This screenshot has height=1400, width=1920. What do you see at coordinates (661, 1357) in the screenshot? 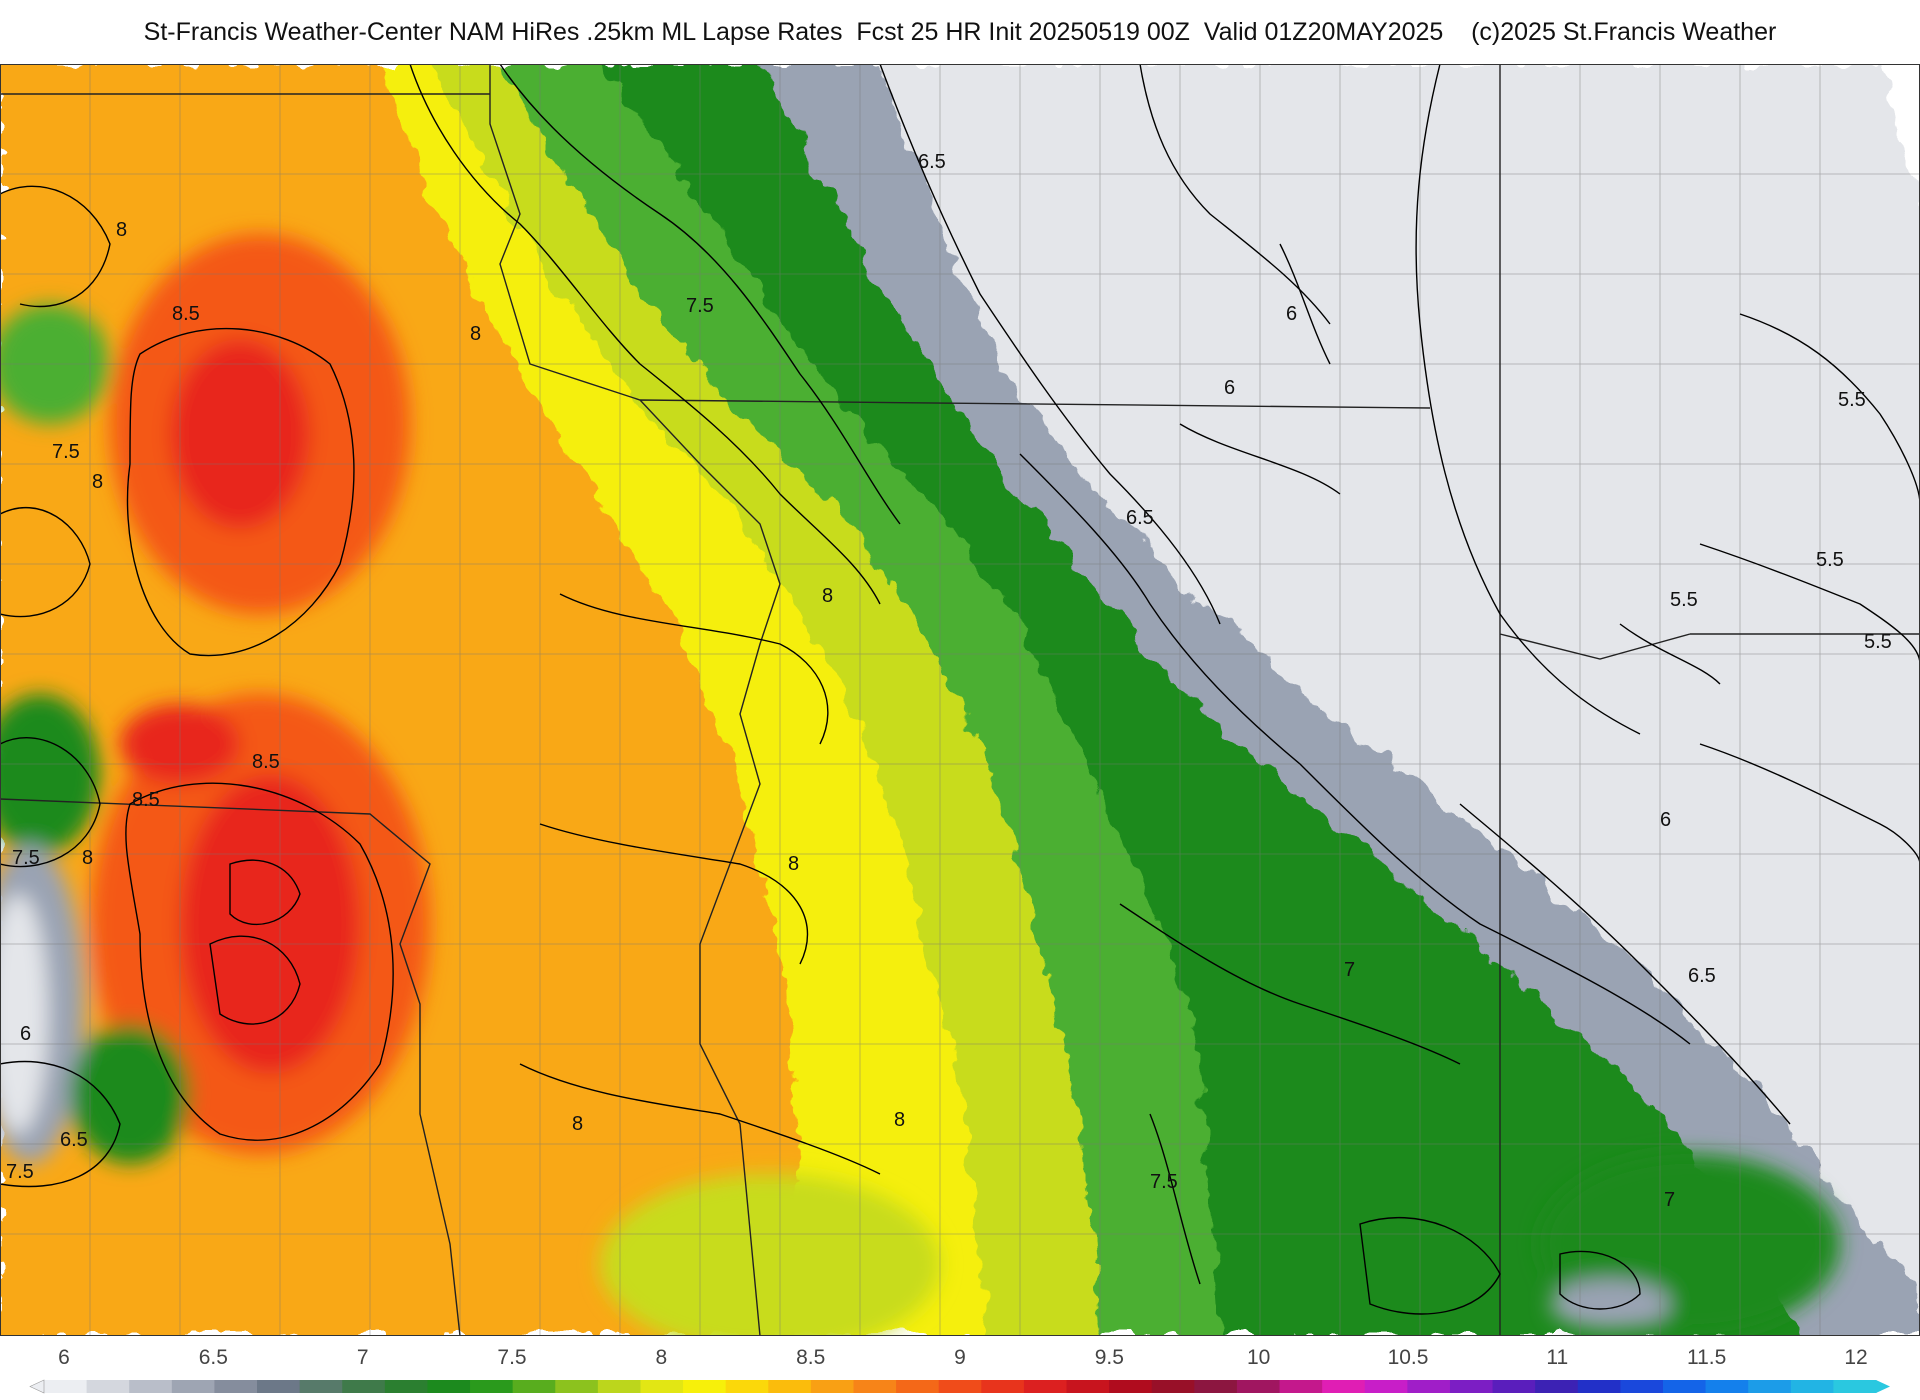
I see `colorbar-tick-label: 8` at bounding box center [661, 1357].